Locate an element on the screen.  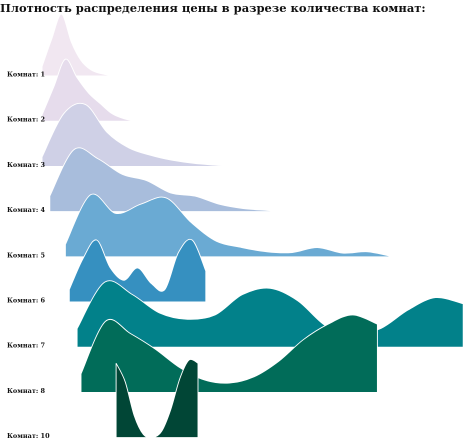
row-label: Комнат: 1 is located at coordinates (26, 75).